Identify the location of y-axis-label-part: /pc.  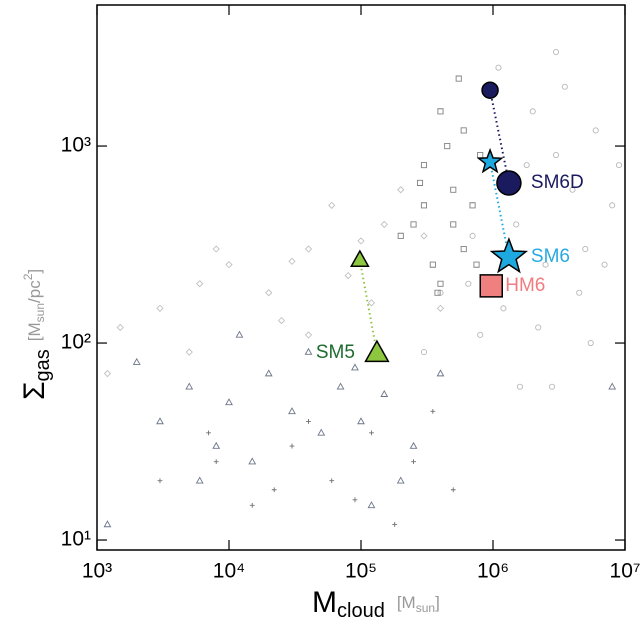
(34, 291).